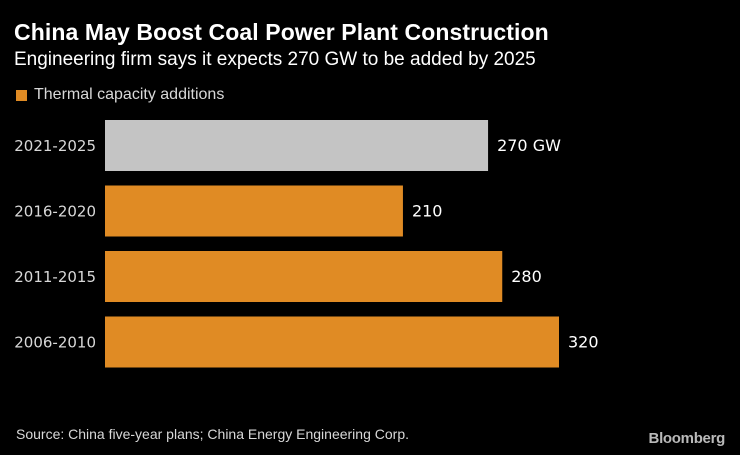 This screenshot has height=455, width=740. Describe the element at coordinates (526, 276) in the screenshot. I see `value-label: 280` at that location.